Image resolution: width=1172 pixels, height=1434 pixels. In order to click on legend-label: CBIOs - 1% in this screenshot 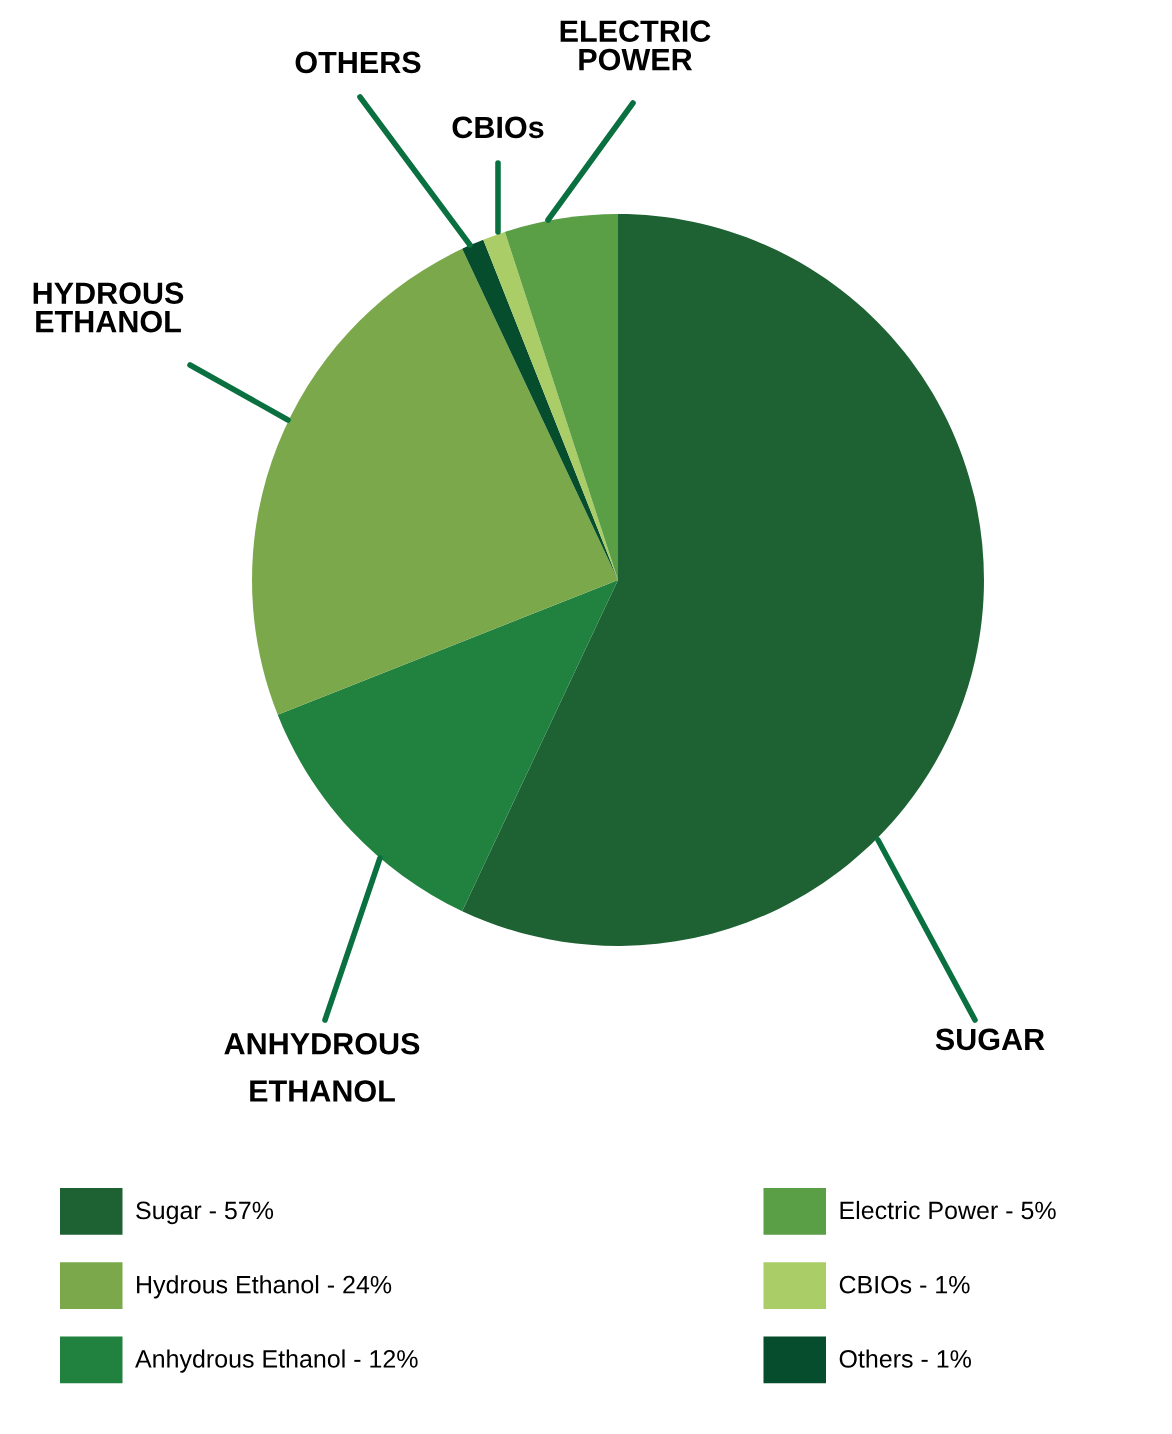, I will do `click(904, 1284)`.